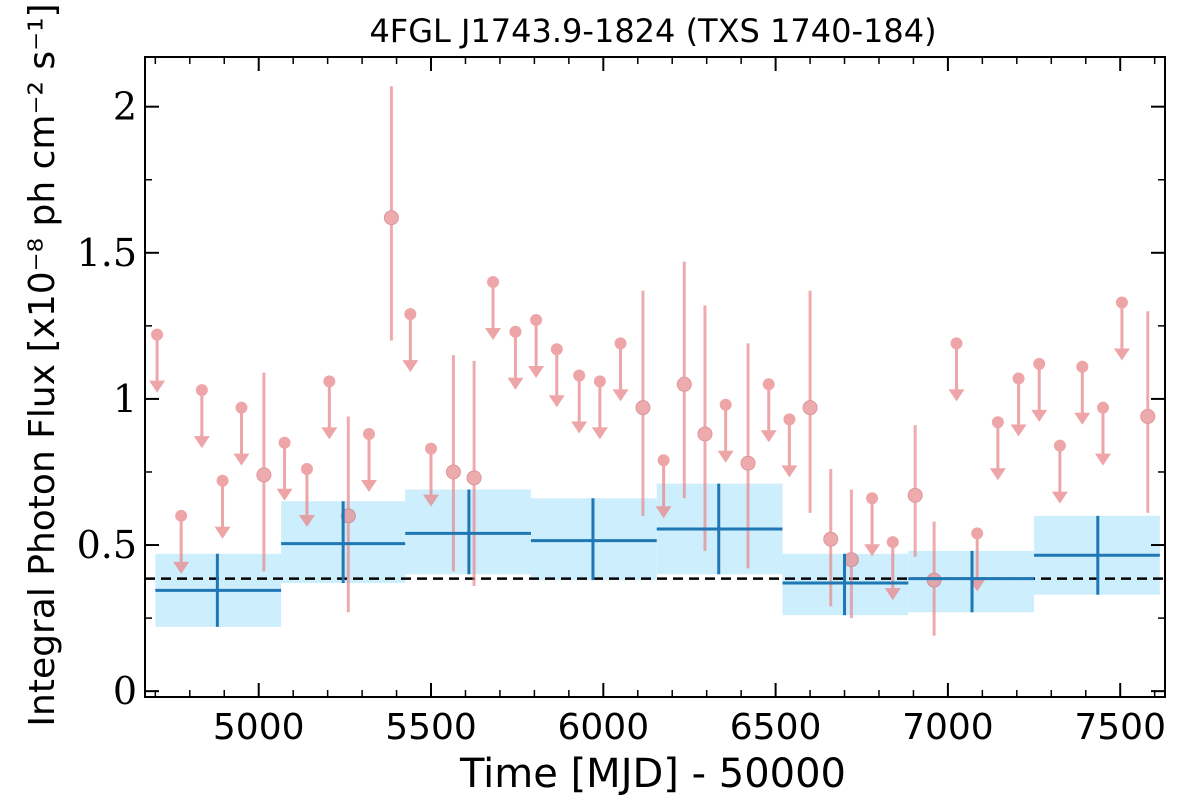 This screenshot has height=800, width=1200. Describe the element at coordinates (125, 399) in the screenshot. I see `y-tick-label: 1` at that location.